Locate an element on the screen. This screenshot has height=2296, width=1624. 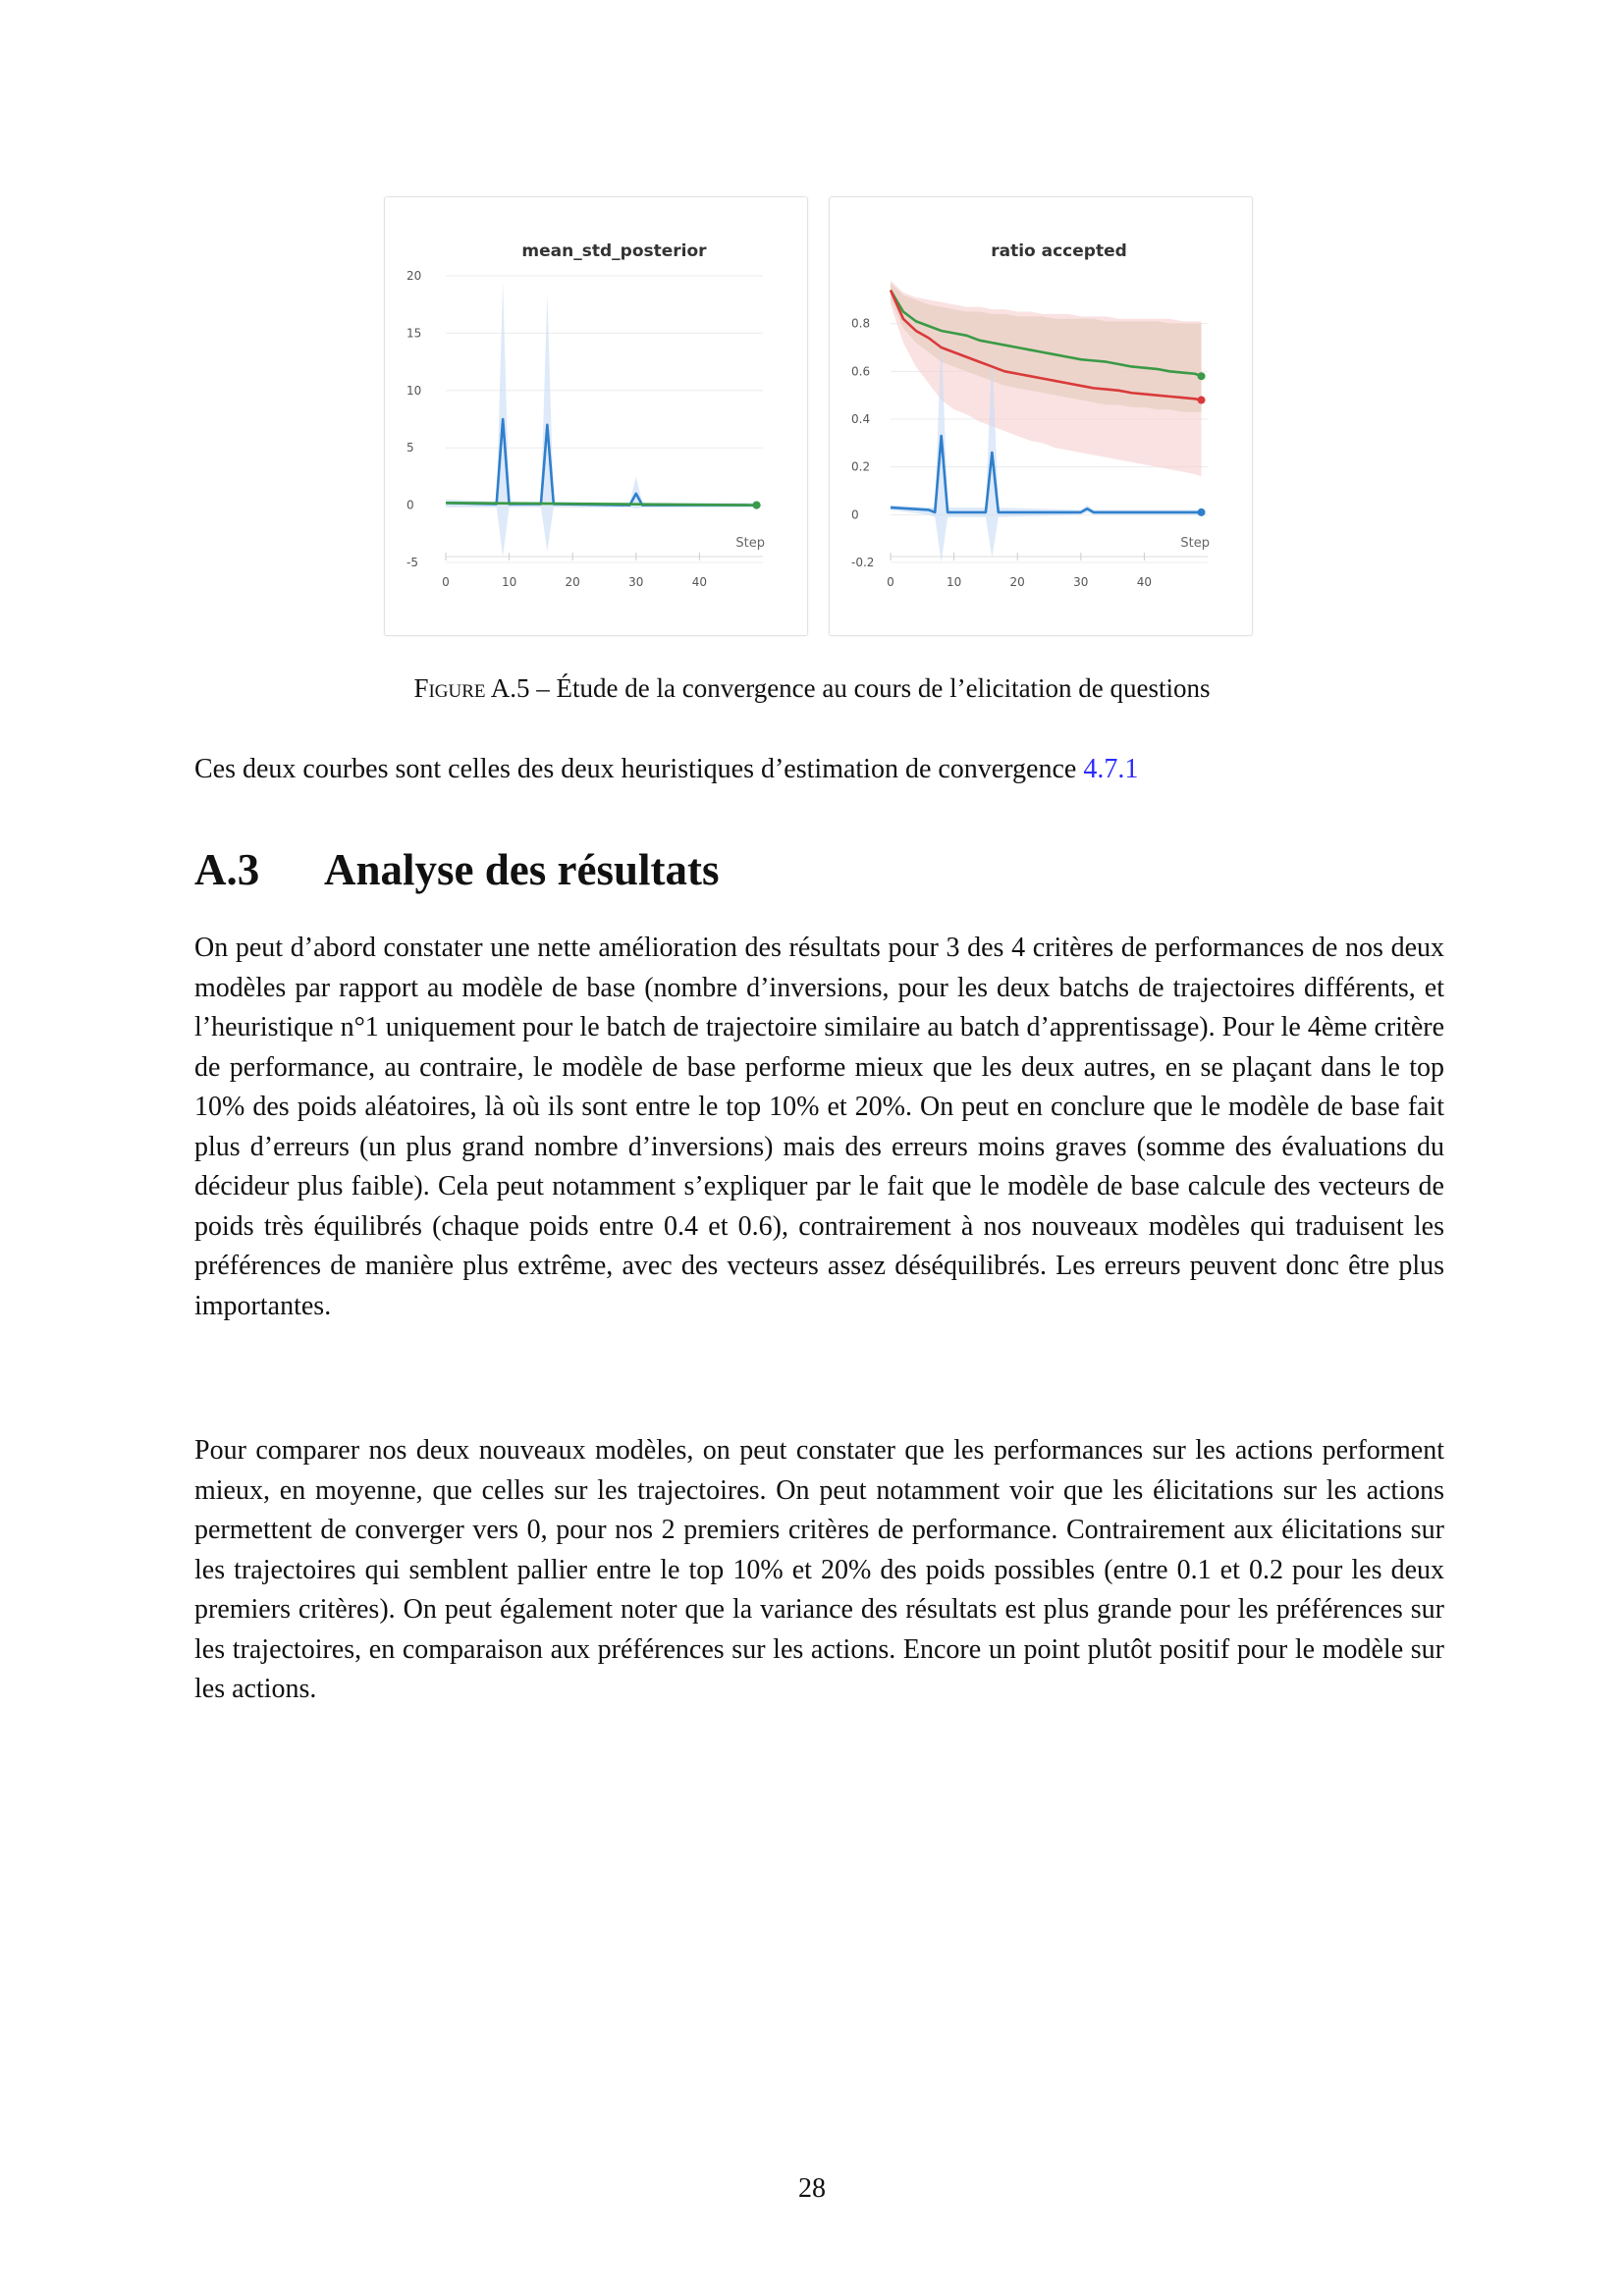
page-number: 28 is located at coordinates (812, 2189).